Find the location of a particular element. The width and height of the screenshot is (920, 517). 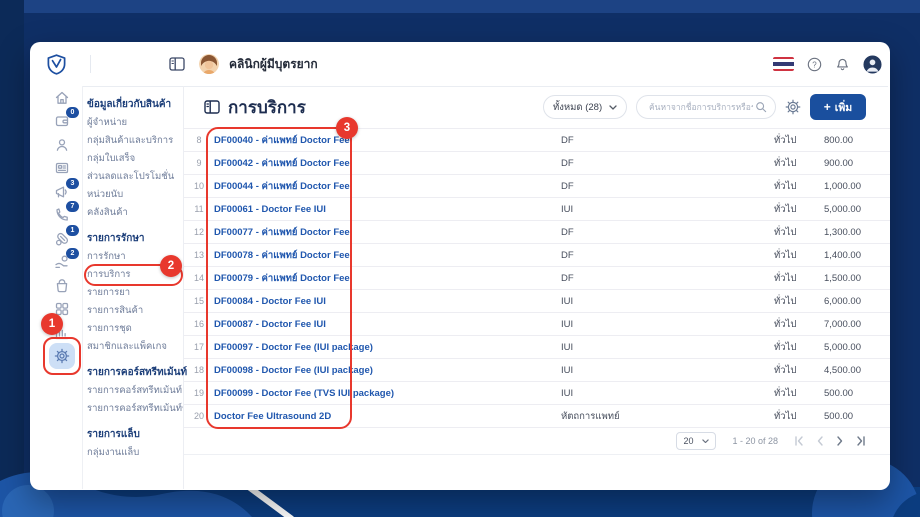

notification-badge: 0 is located at coordinates (72, 113).